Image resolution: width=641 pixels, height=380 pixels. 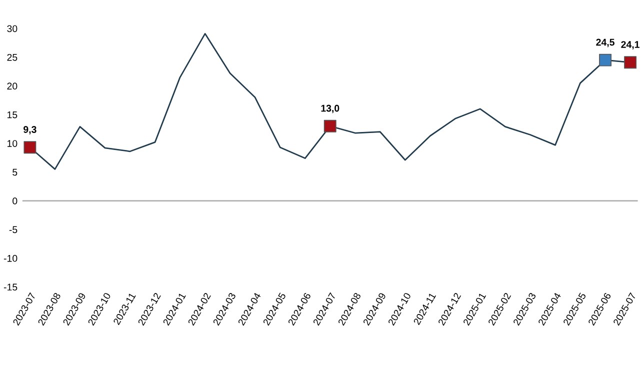 What do you see at coordinates (15, 201) in the screenshot?
I see `y-tick-label: 0` at bounding box center [15, 201].